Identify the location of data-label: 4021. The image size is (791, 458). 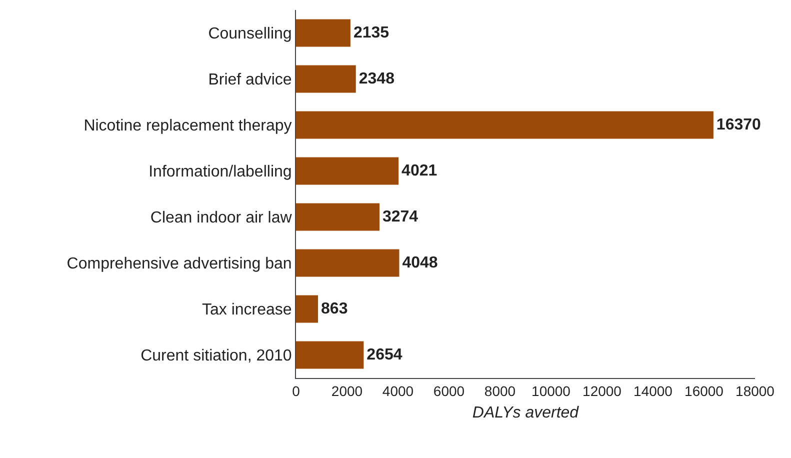
(420, 171).